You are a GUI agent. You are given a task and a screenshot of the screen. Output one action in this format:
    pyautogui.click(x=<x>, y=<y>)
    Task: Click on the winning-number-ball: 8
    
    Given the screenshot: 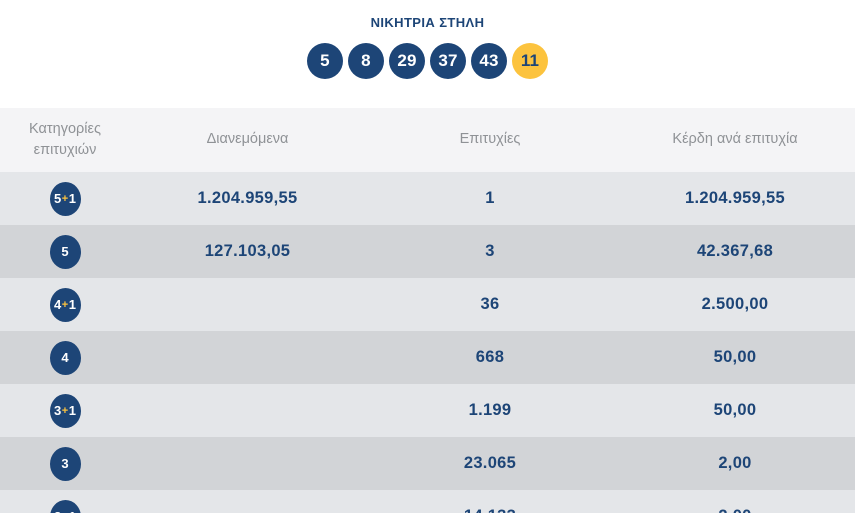 What is the action you would take?
    pyautogui.click(x=366, y=61)
    